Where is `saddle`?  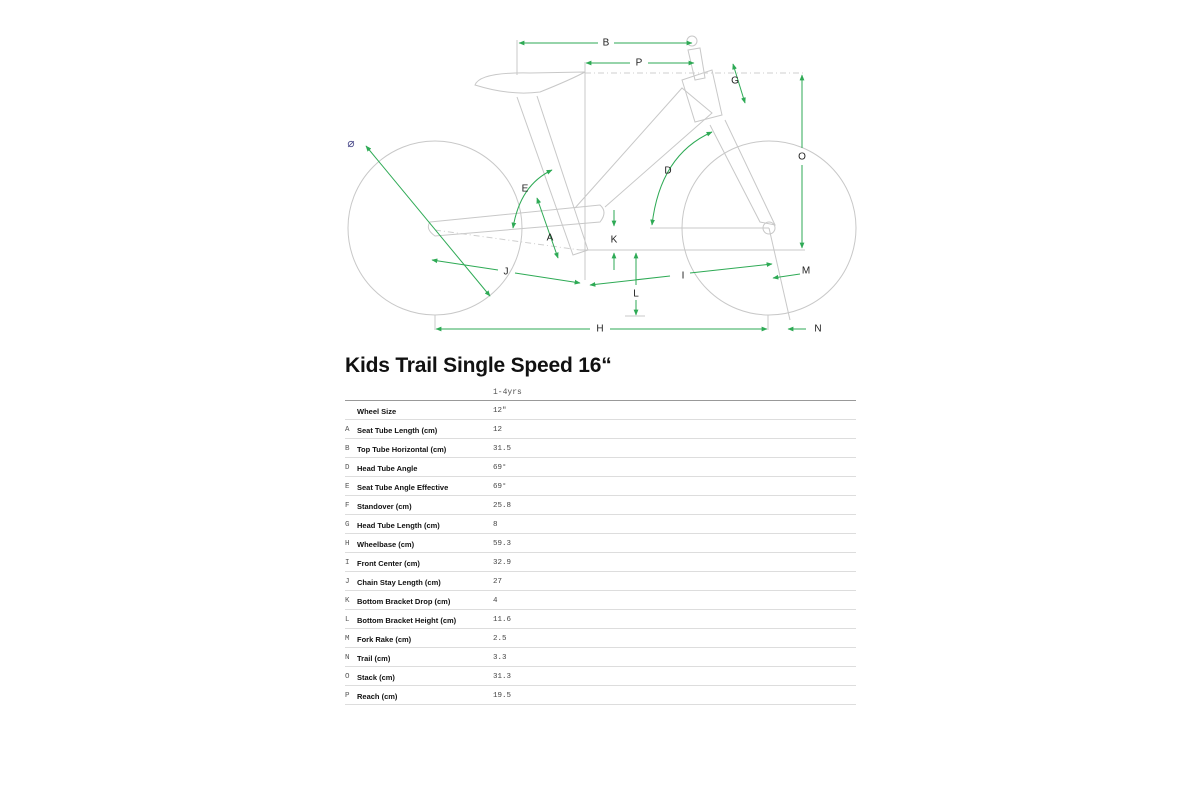
saddle is located at coordinates (530, 82).